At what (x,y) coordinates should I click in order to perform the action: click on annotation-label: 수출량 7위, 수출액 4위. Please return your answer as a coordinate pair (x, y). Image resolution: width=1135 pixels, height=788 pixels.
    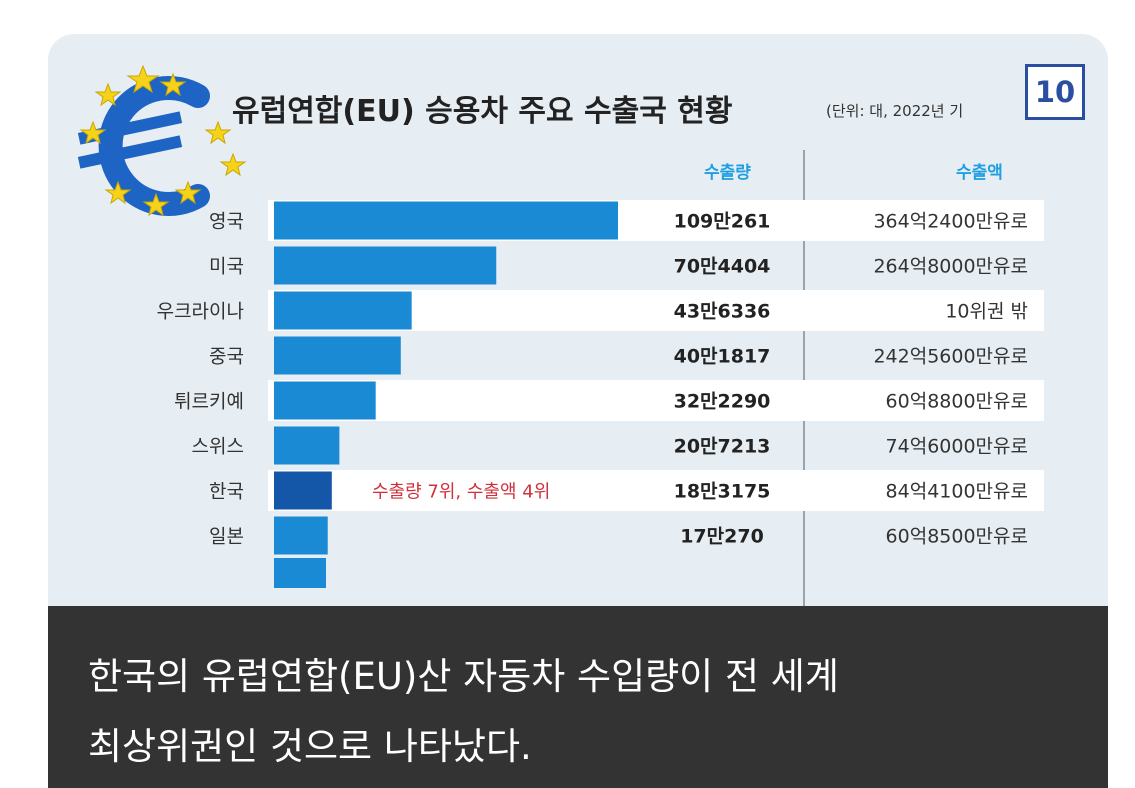
    Looking at the image, I should click on (461, 492).